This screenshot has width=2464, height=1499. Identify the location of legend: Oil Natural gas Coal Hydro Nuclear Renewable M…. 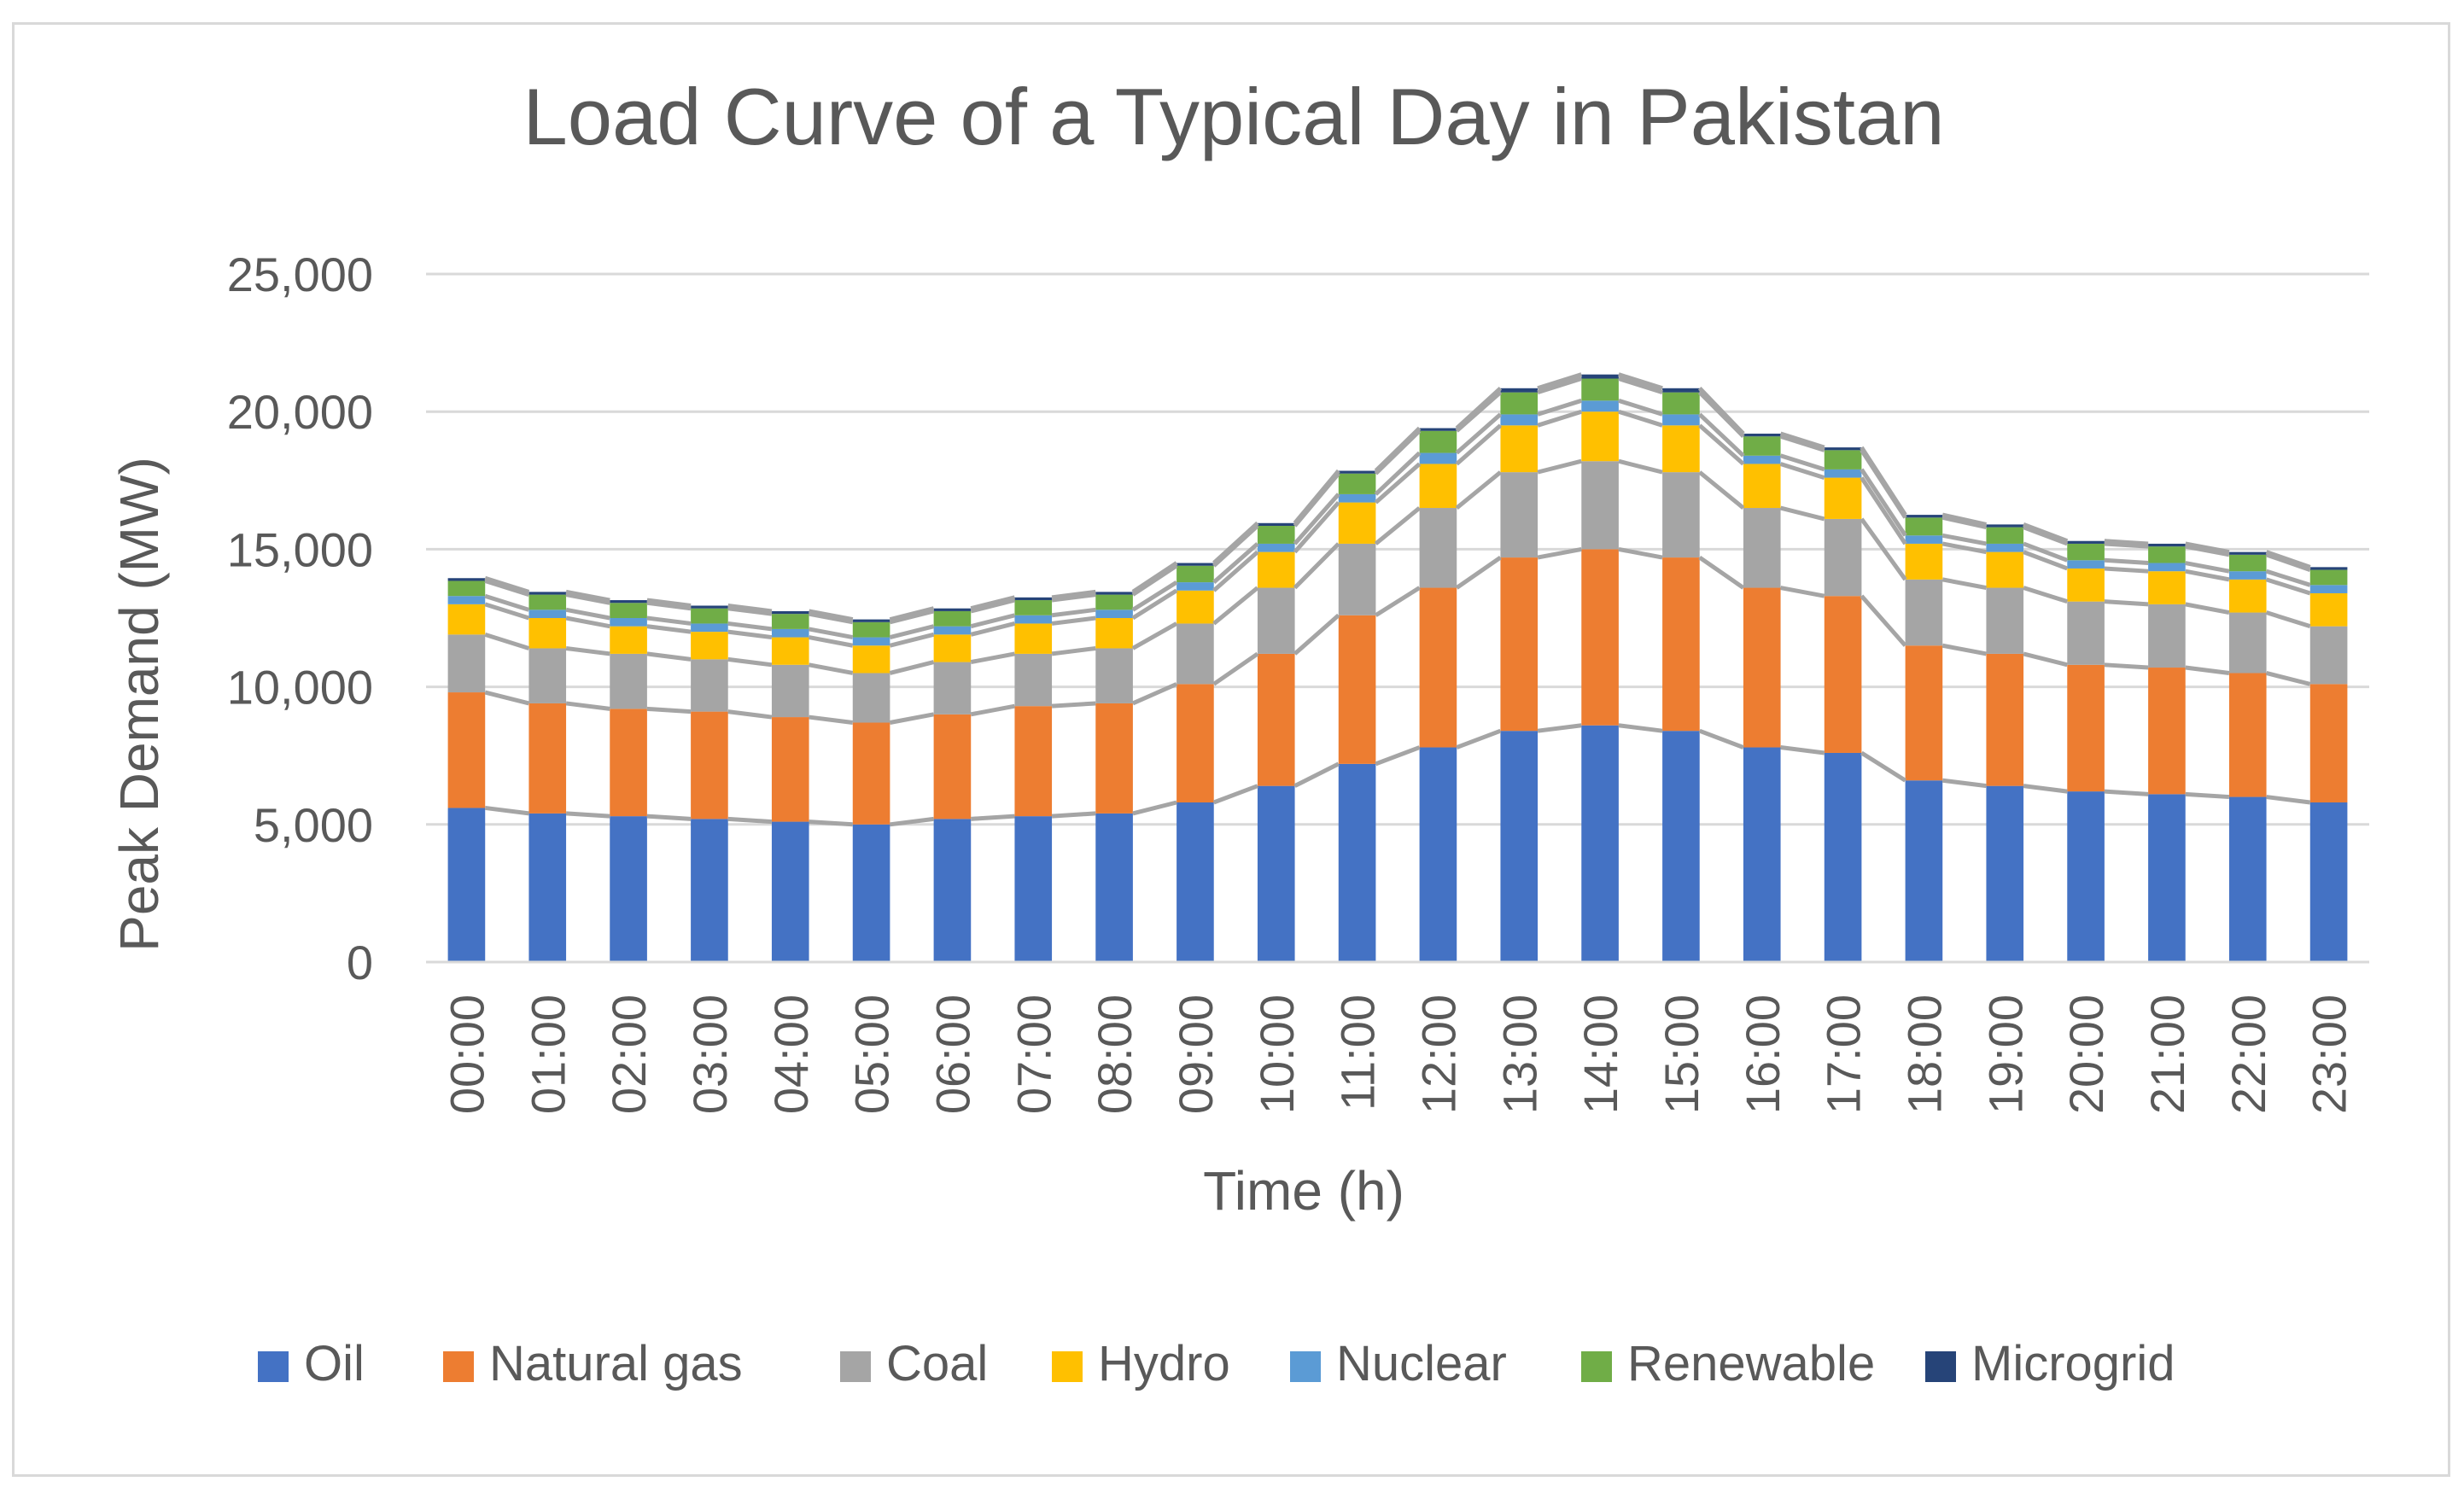
(1216, 1363).